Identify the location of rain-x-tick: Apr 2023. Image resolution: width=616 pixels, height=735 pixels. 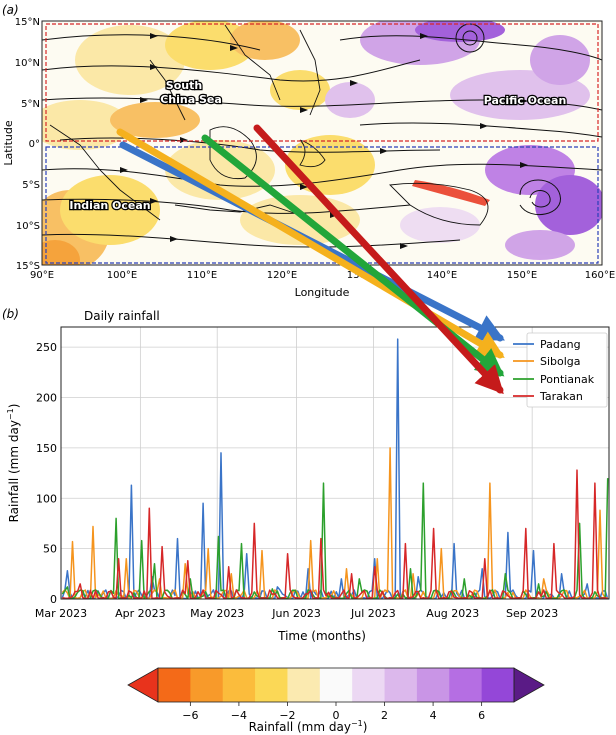
(140, 613).